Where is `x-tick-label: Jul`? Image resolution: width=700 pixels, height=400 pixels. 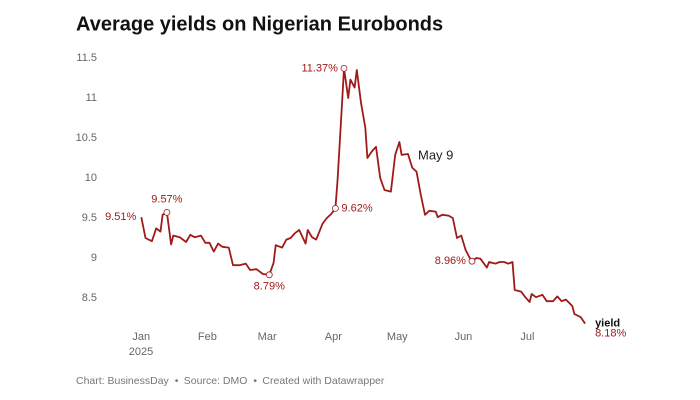
x-tick-label: Jul is located at coordinates (527, 337).